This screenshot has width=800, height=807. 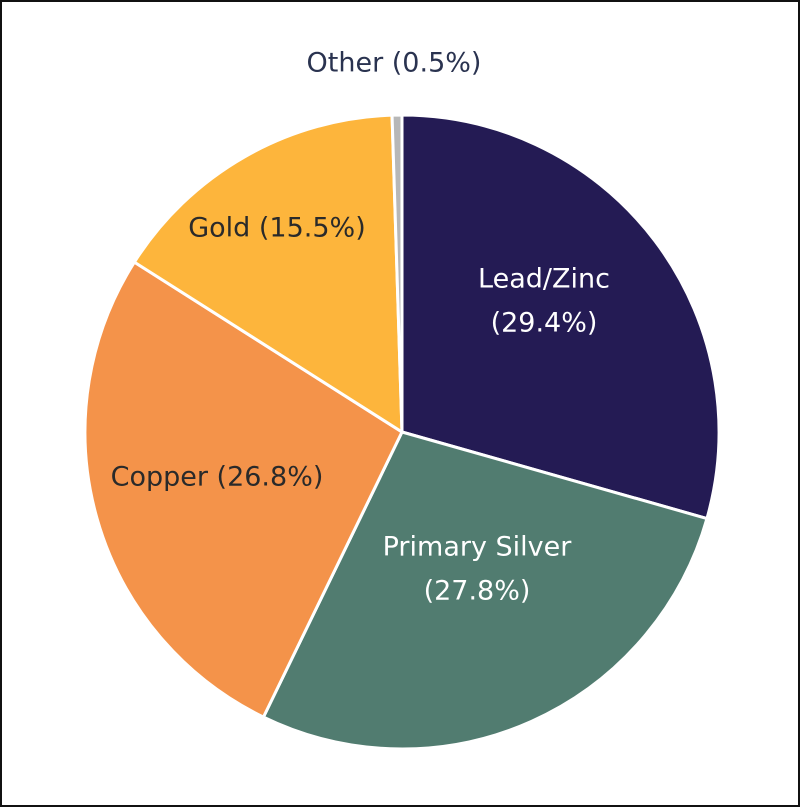 What do you see at coordinates (478, 547) in the screenshot?
I see `slice-label-1-line-0: Primary Silver` at bounding box center [478, 547].